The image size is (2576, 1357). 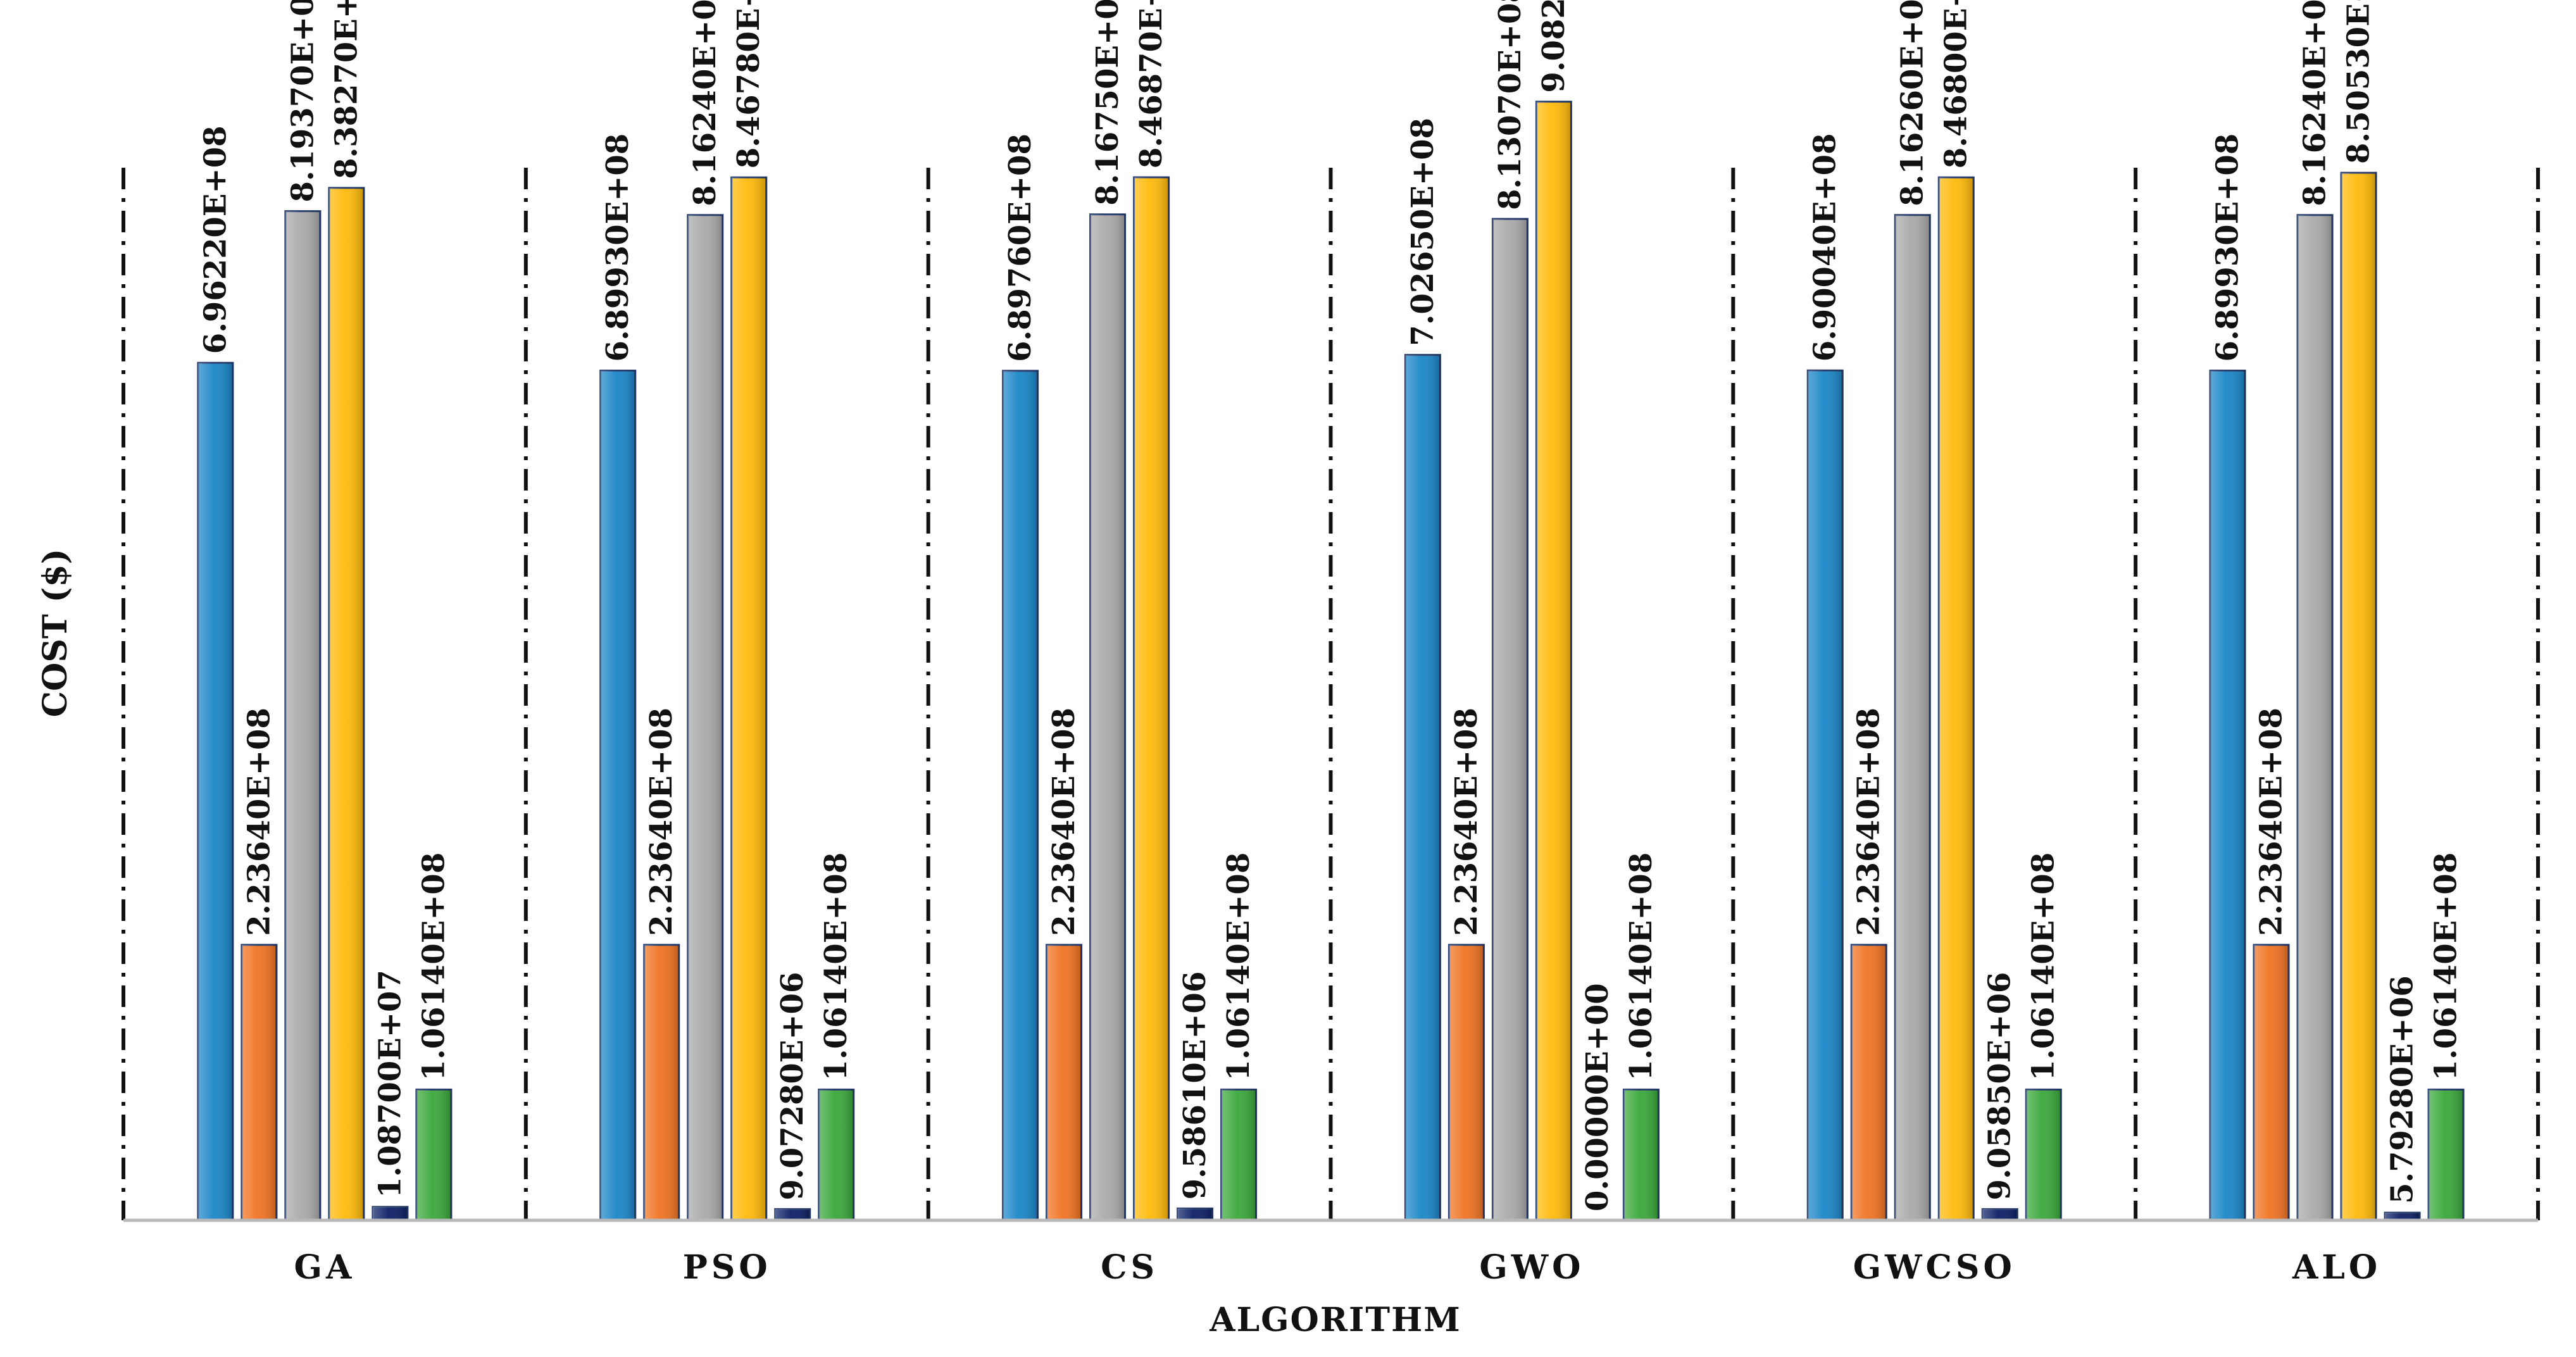 What do you see at coordinates (302, 102) in the screenshot?
I see `data-label: 8.19370E+08` at bounding box center [302, 102].